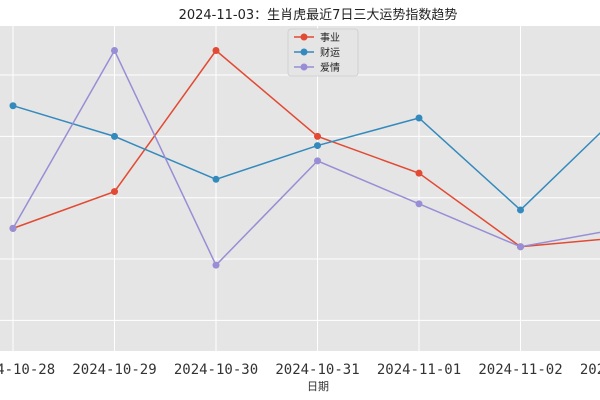 The width and height of the screenshot is (600, 400). What do you see at coordinates (318, 386) in the screenshot?
I see `x-axis-label: 日期` at bounding box center [318, 386].